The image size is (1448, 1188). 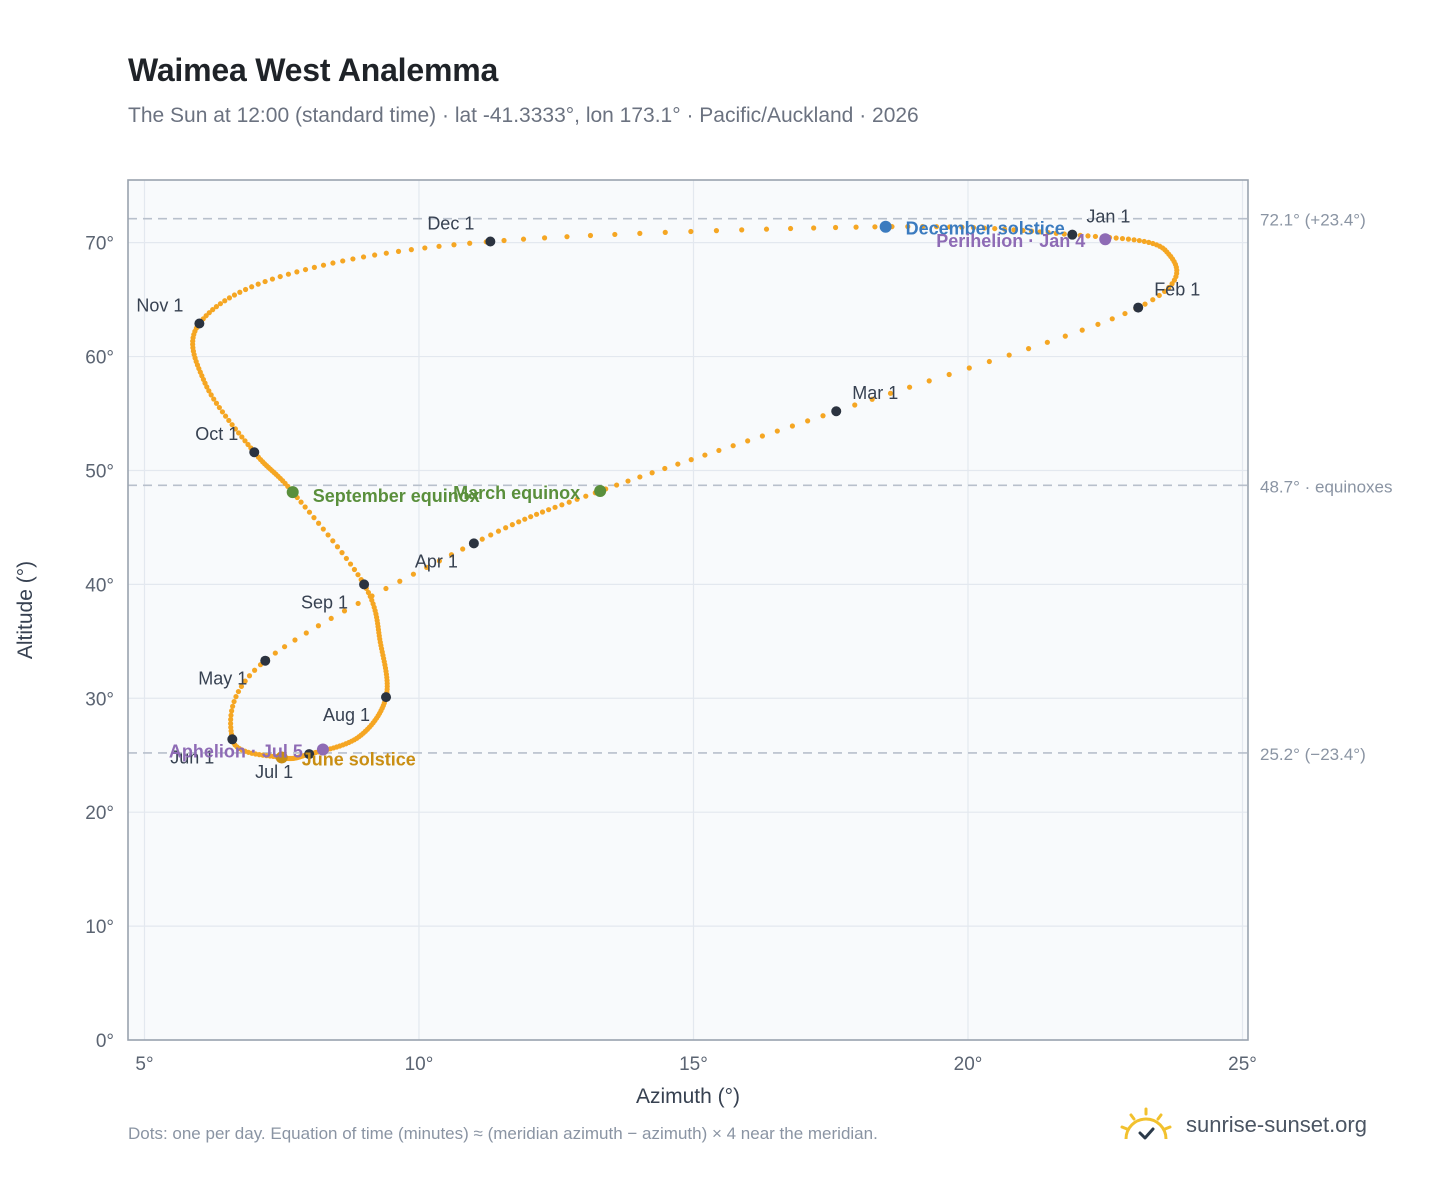 What do you see at coordinates (1313, 754) in the screenshot?
I see `reference-line-label: 25.2° (−23.4°)` at bounding box center [1313, 754].